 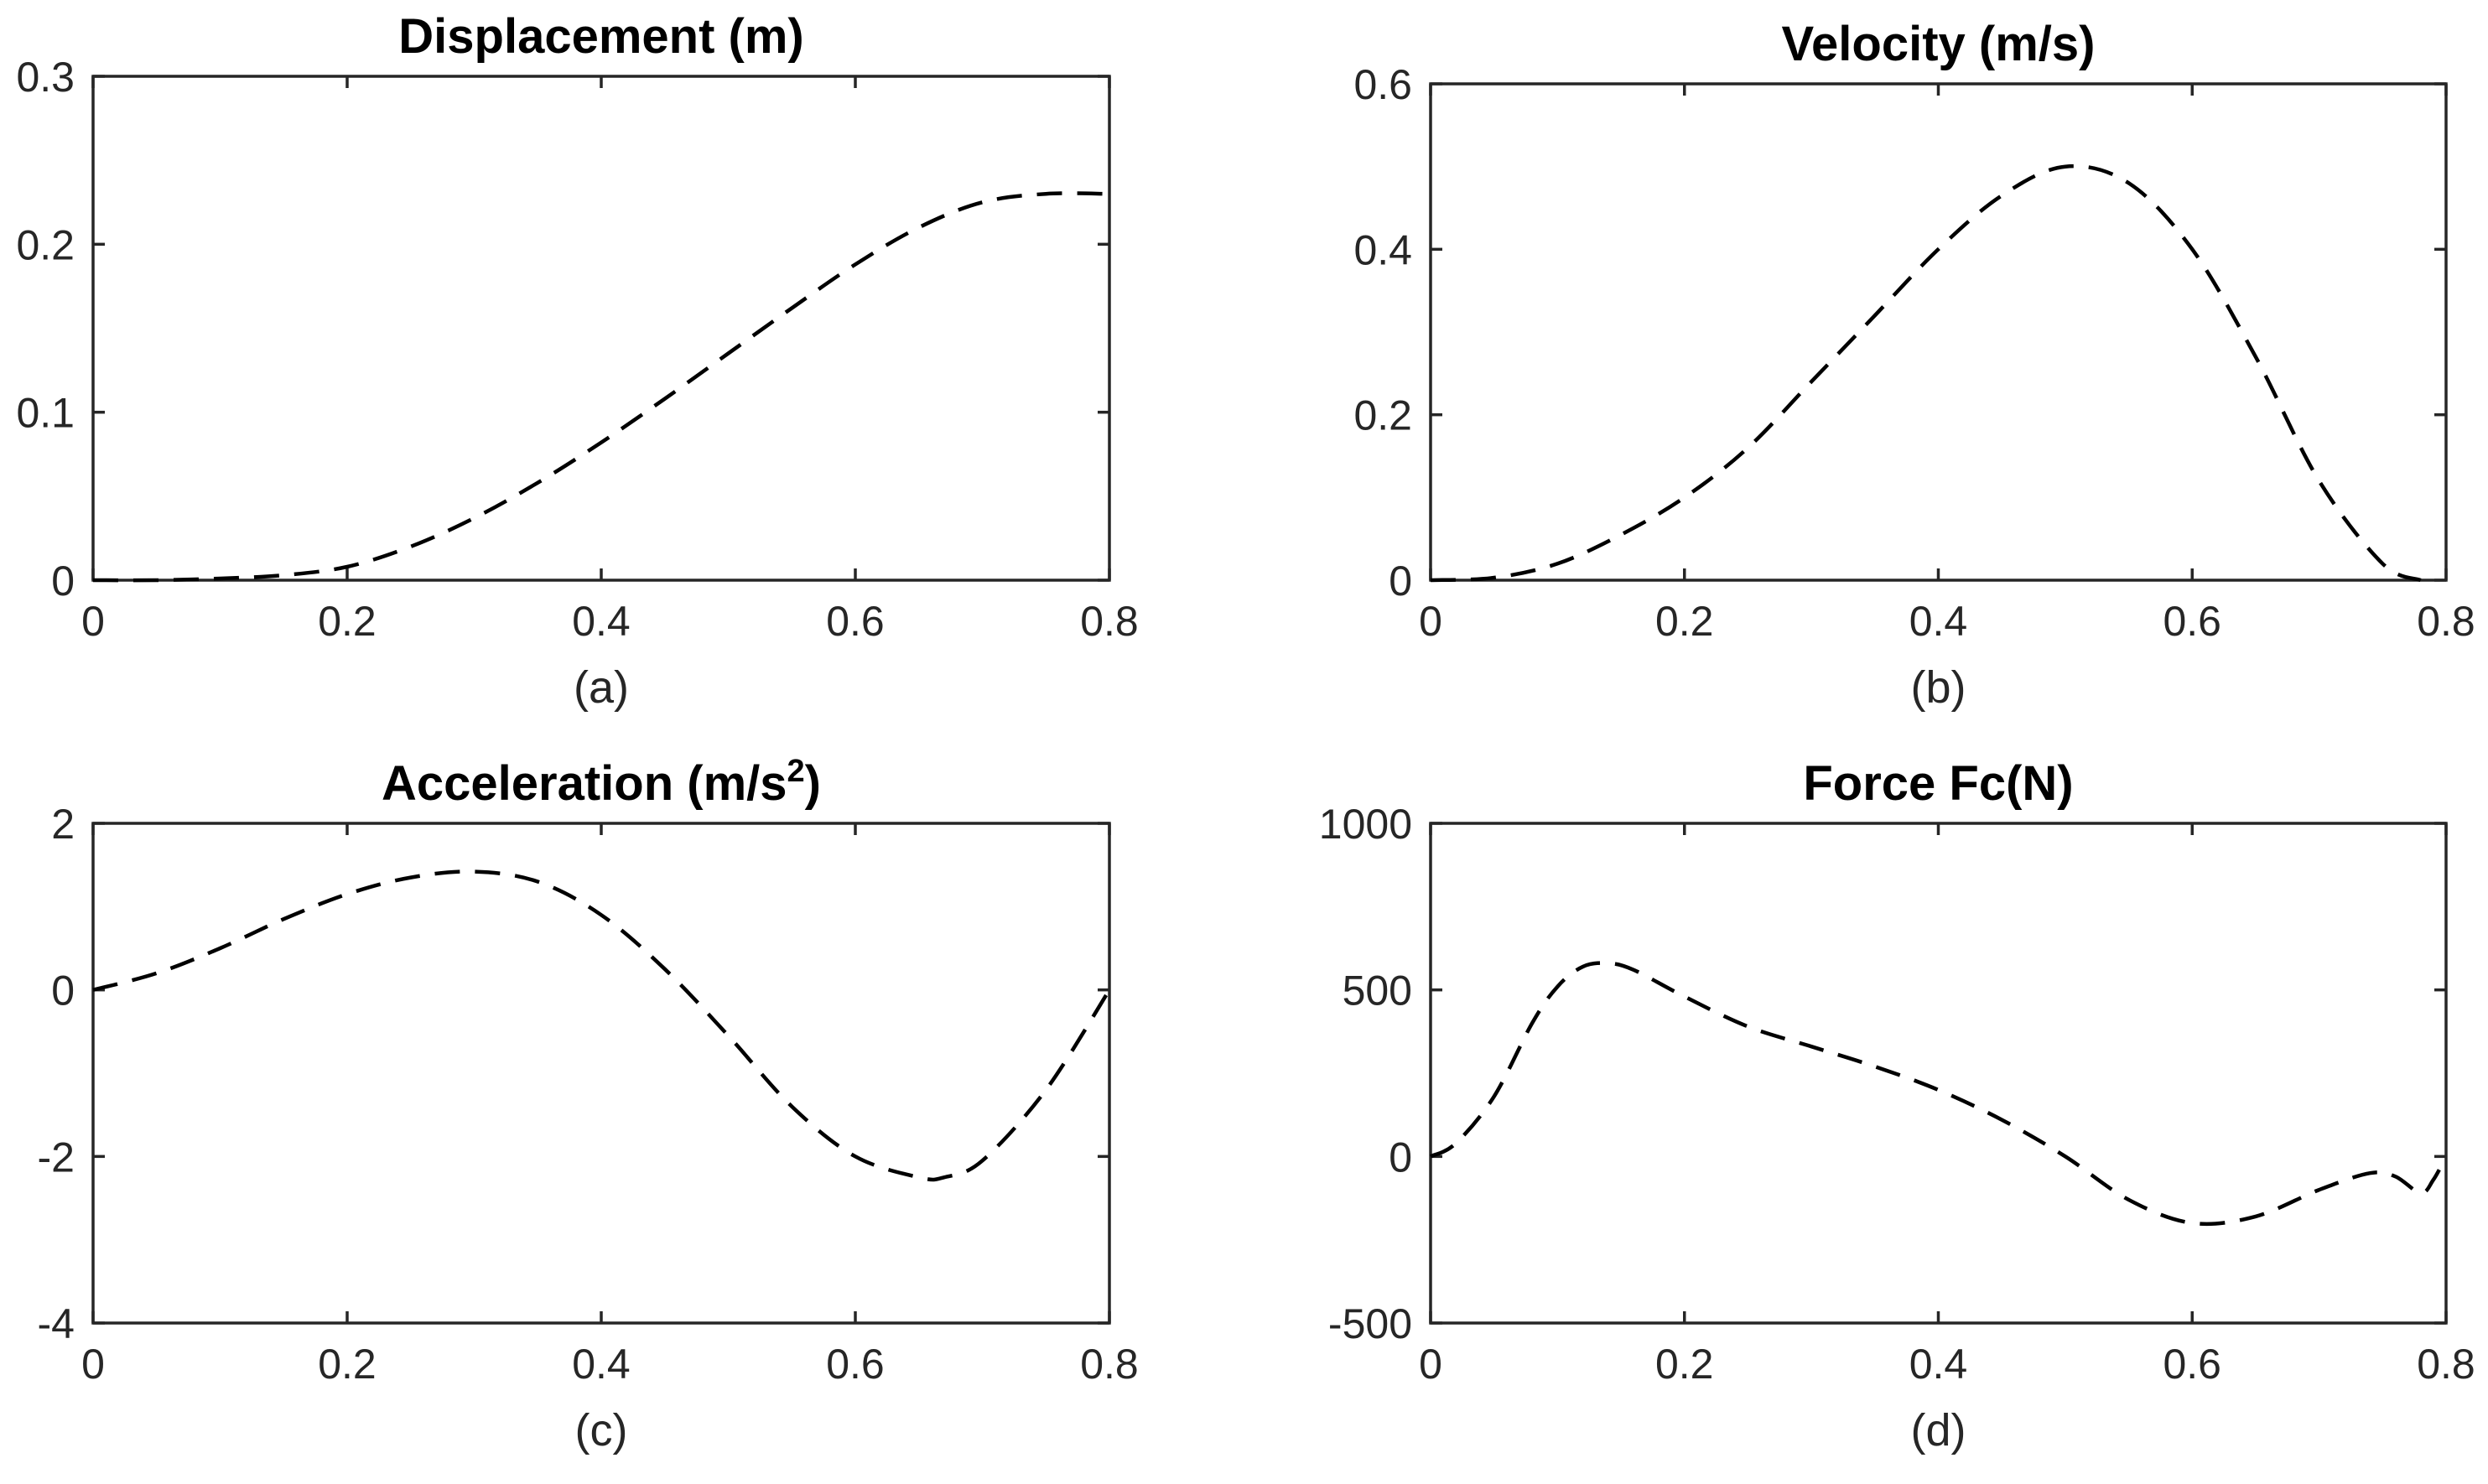 I want to click on acceleration-x-tick-label: 0.4, so click(x=601, y=1364).